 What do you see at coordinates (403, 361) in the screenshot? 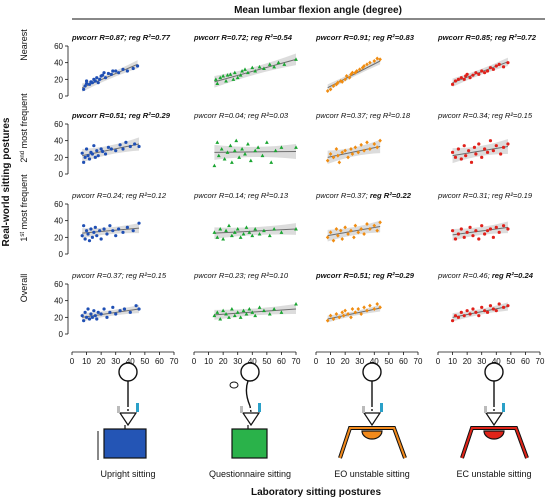
I see `x-tick-label: 60` at bounding box center [403, 361].